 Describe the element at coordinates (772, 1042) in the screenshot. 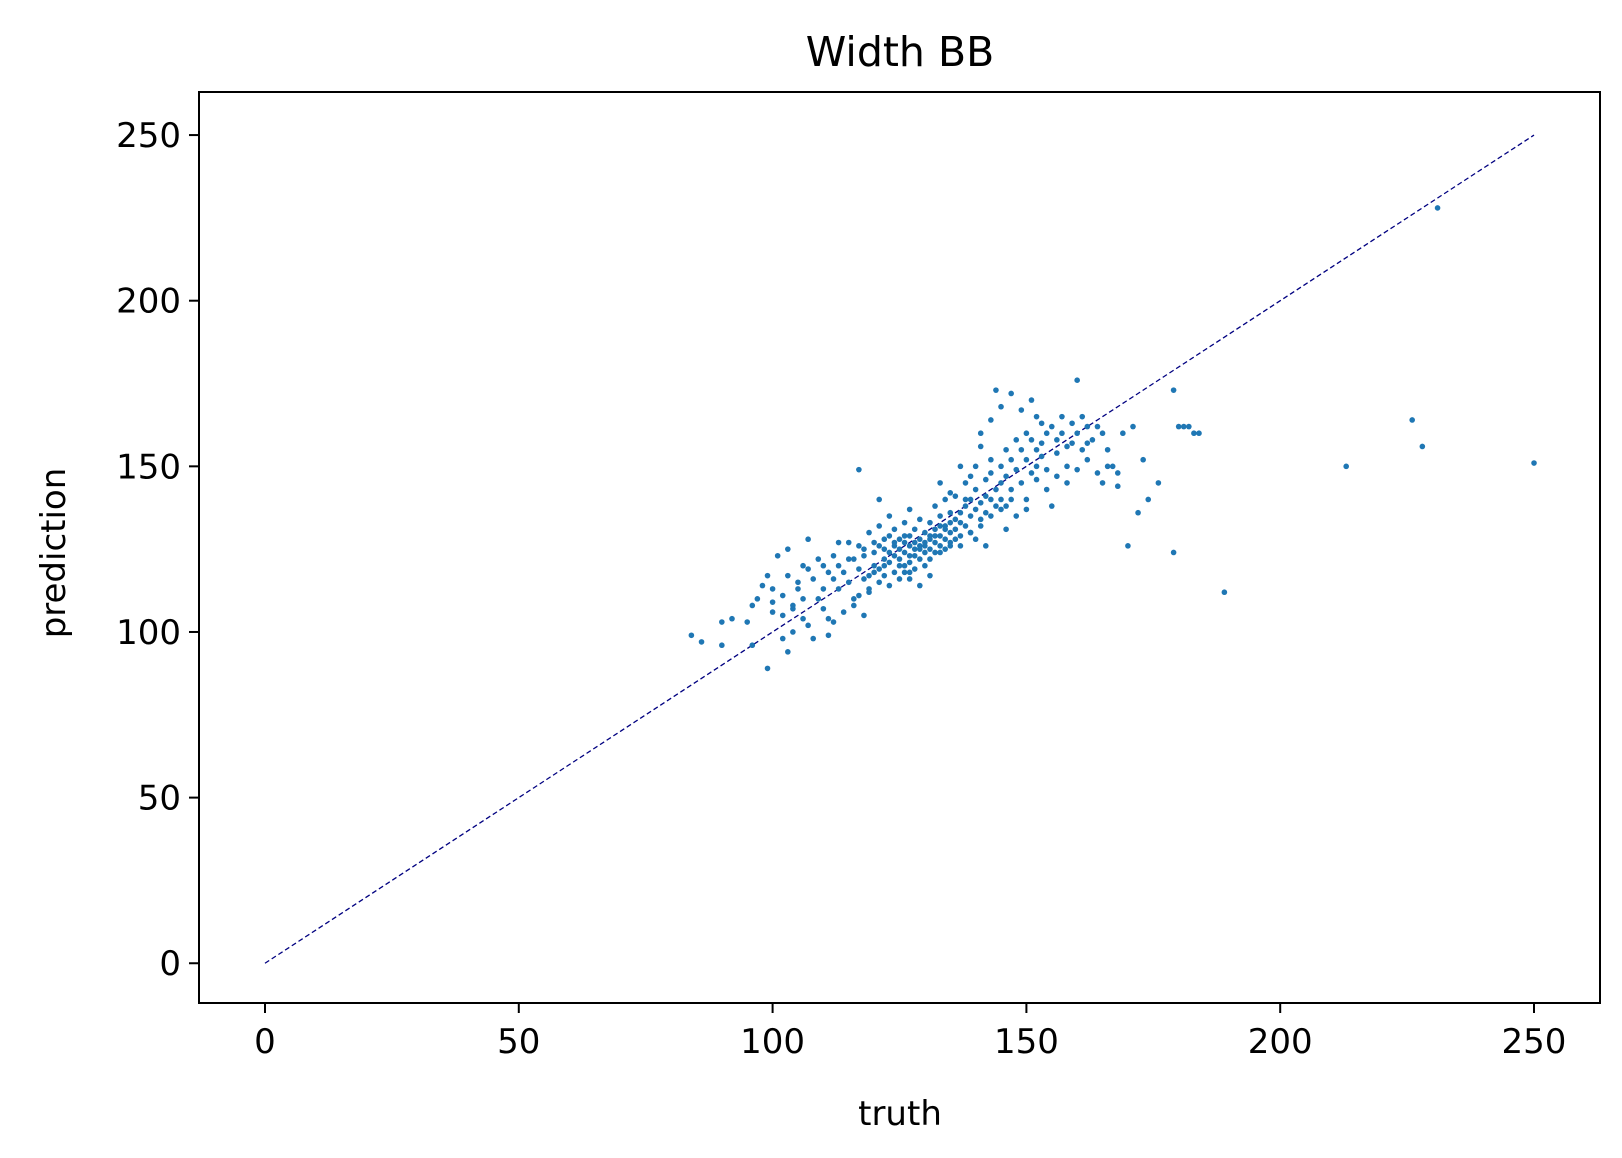

I see `x-tick-label: 100` at that location.